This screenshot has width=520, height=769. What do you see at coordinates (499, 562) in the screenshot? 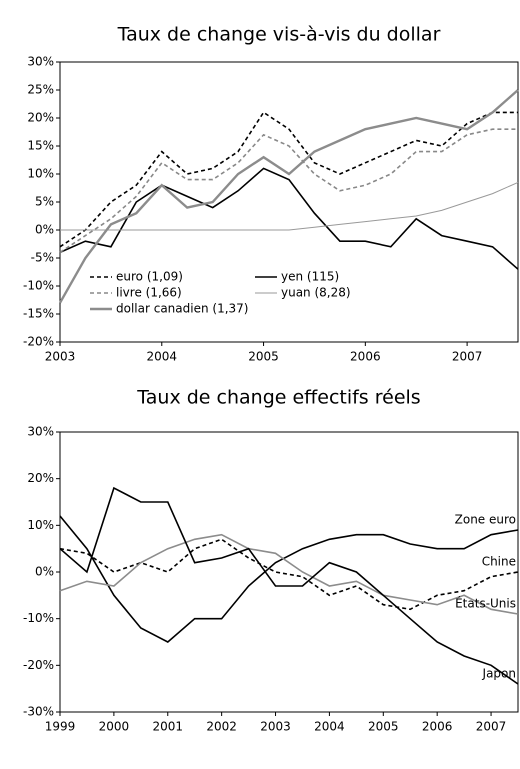
I see `series-label: Chine` at bounding box center [499, 562].